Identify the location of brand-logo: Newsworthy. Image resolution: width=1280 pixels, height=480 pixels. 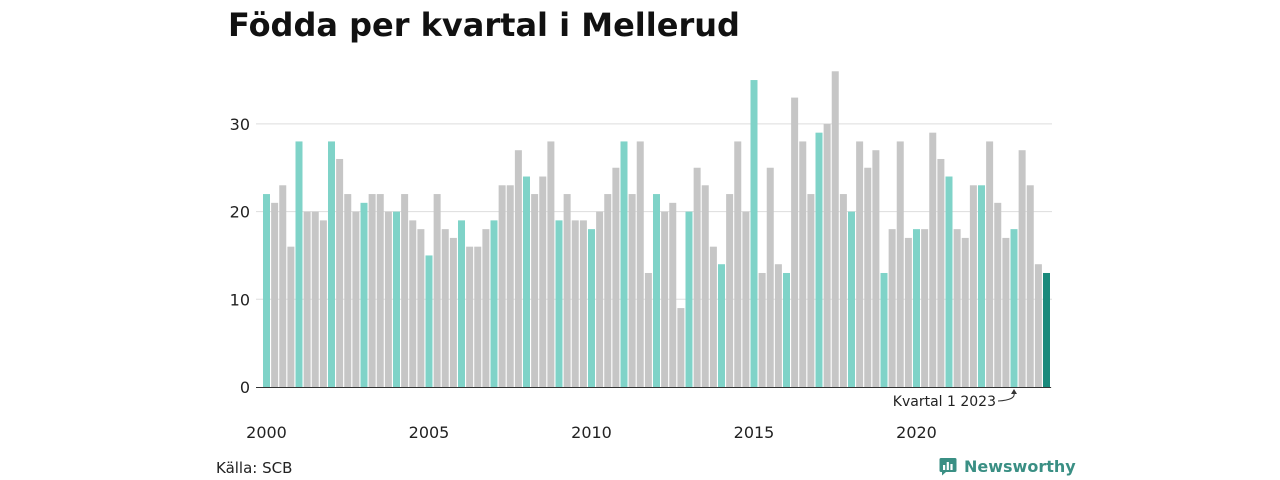
(1007, 466).